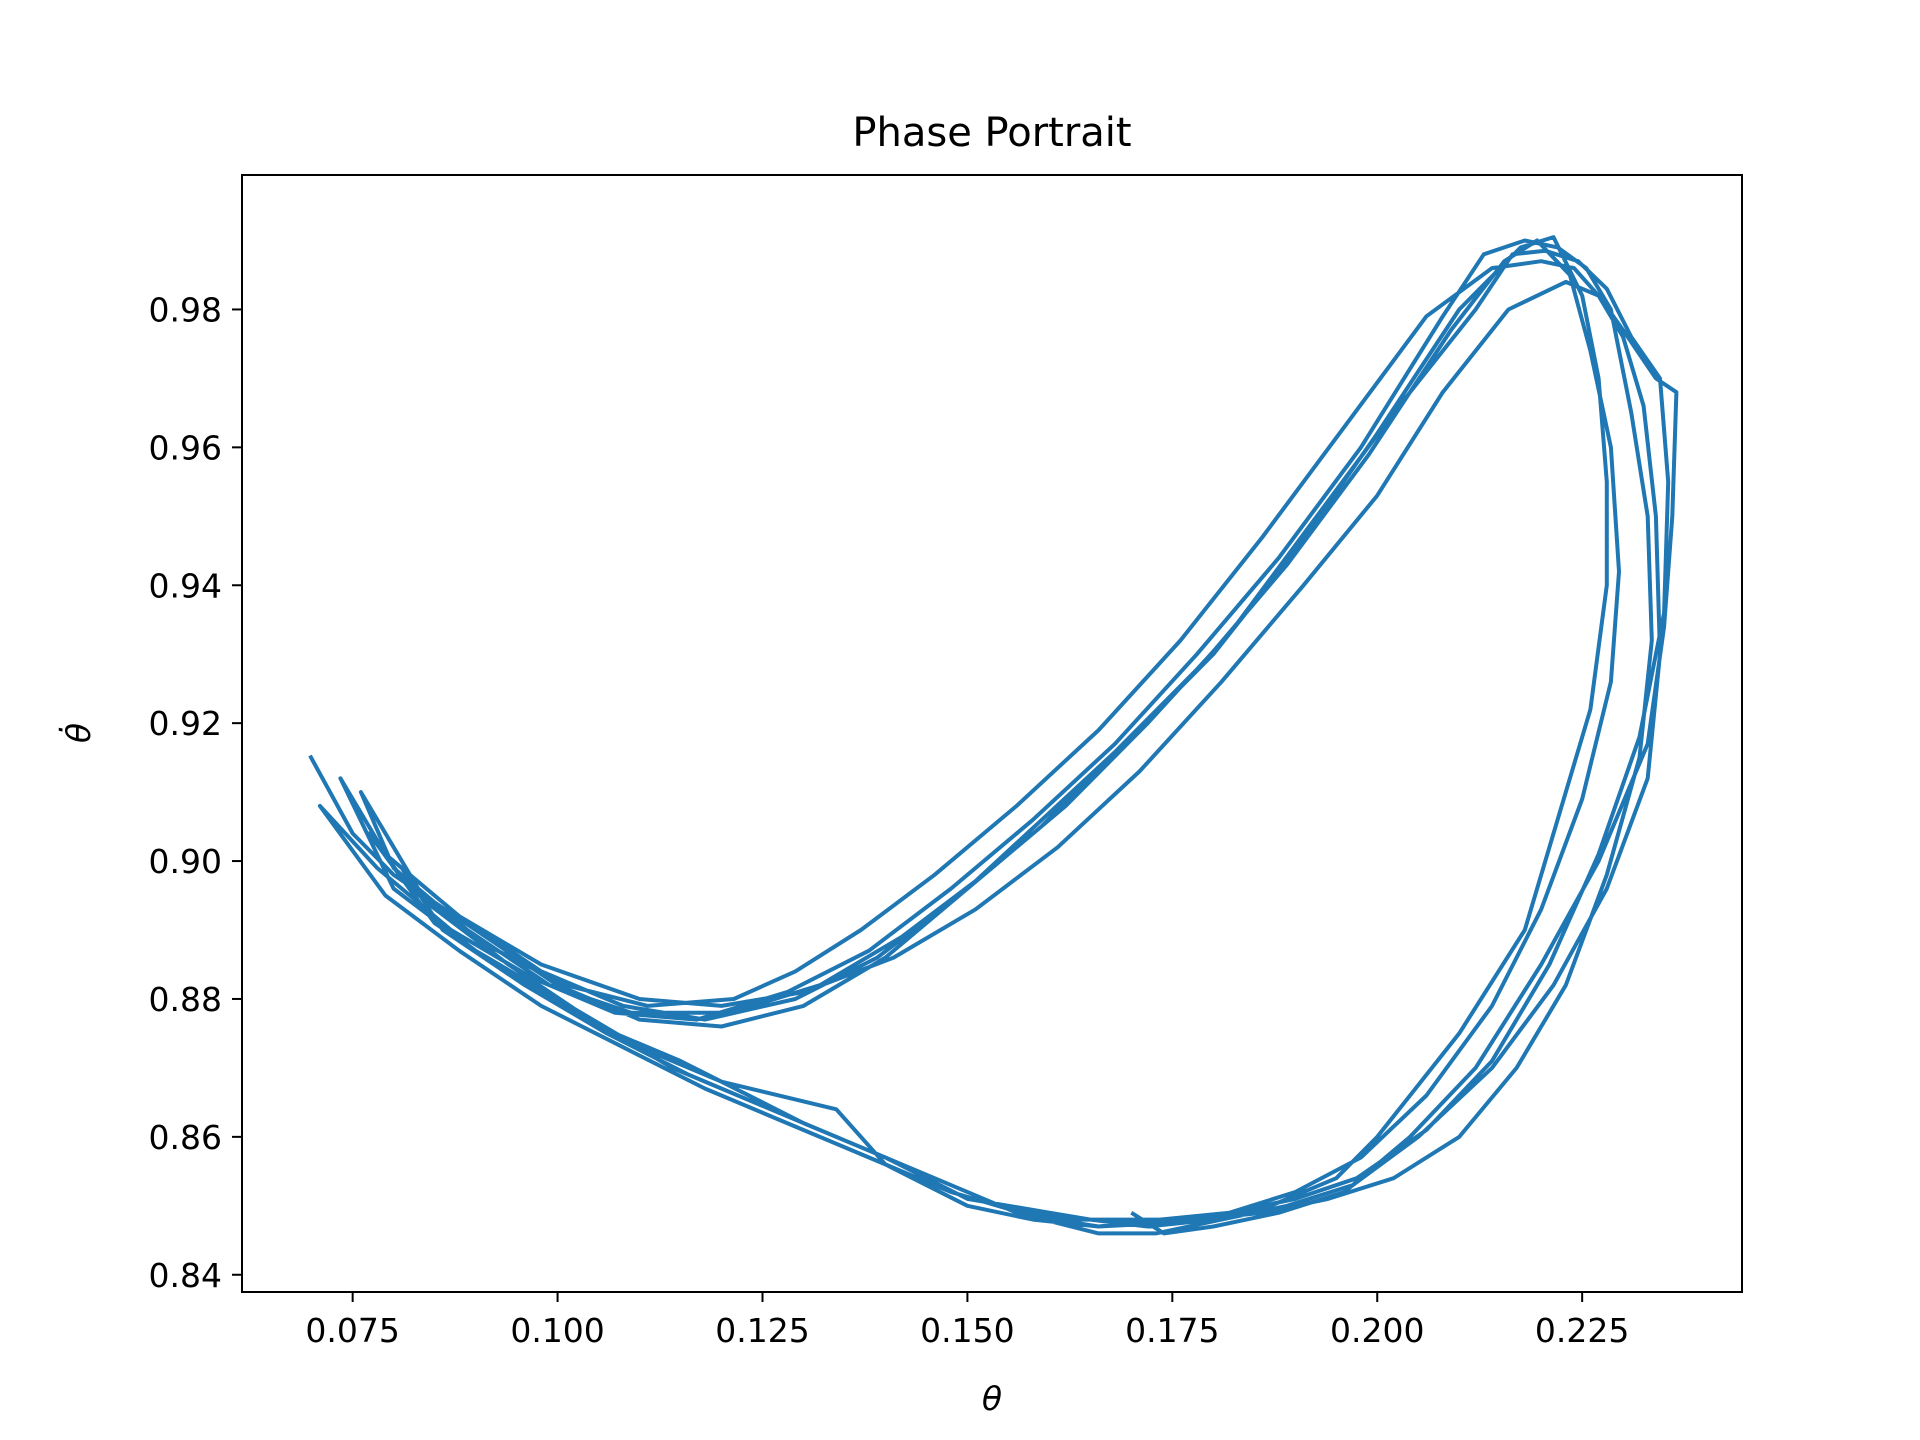 The image size is (1920, 1440). What do you see at coordinates (185, 1137) in the screenshot?
I see `y-tick-label: 0.86` at bounding box center [185, 1137].